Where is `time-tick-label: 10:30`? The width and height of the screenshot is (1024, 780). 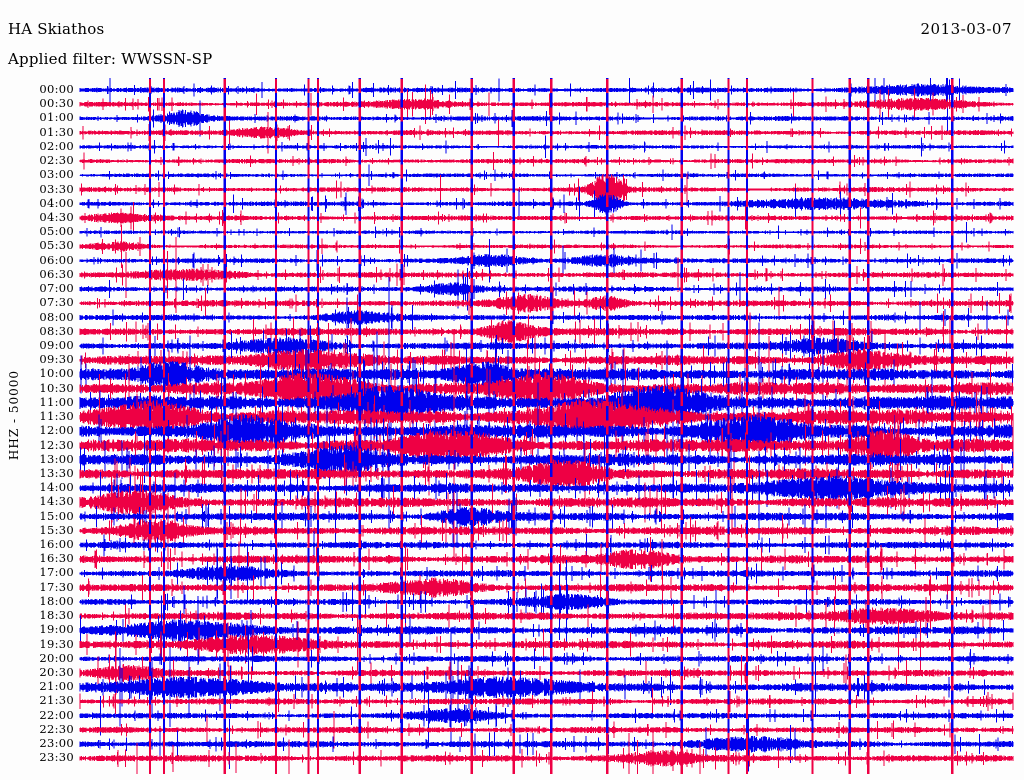 time-tick-label: 10:30 is located at coordinates (56, 387).